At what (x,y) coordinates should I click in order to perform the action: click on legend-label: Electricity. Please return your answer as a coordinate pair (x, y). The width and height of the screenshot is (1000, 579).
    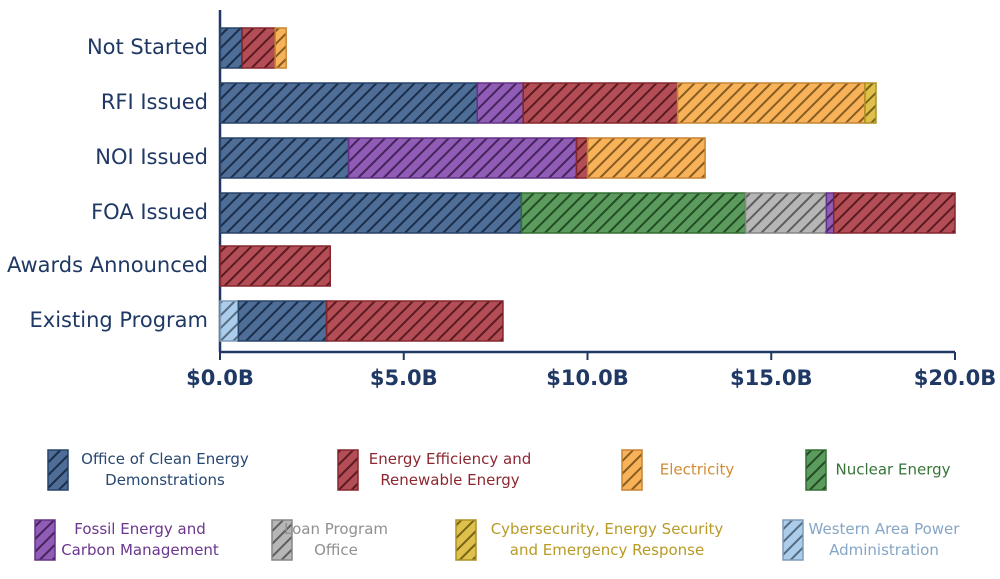
    Looking at the image, I should click on (697, 469).